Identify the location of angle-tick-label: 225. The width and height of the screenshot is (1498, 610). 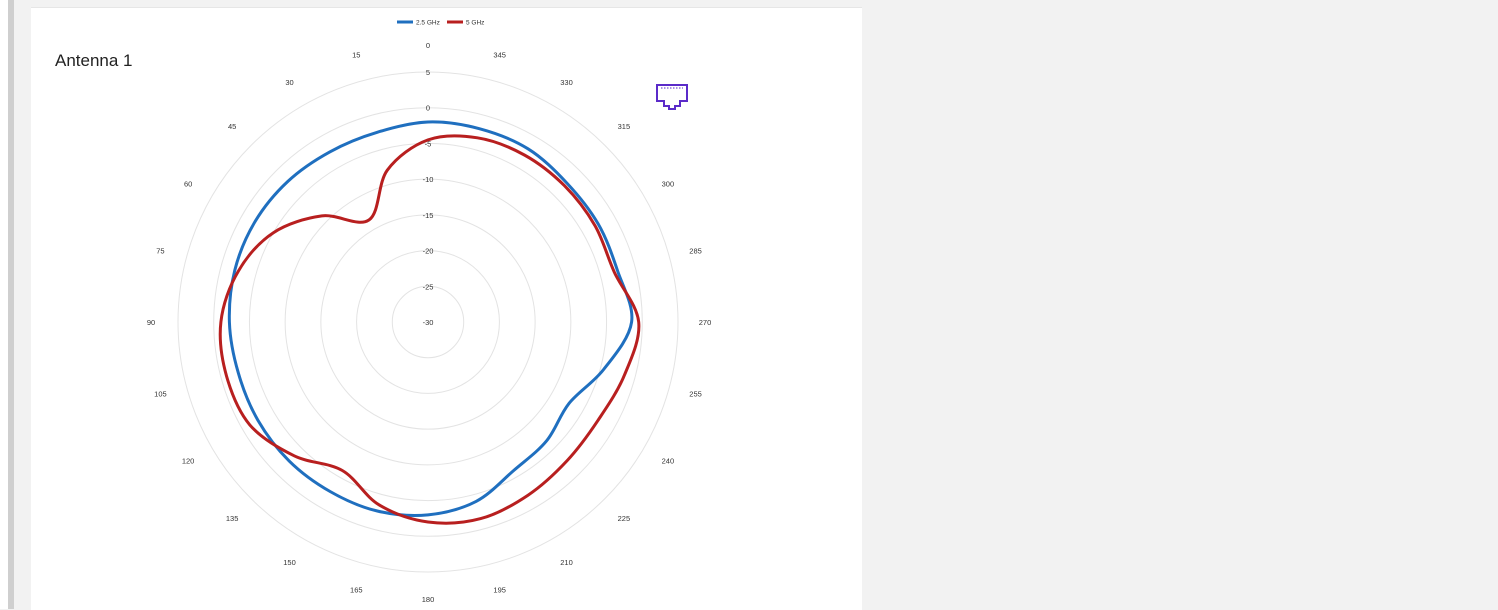
(624, 518).